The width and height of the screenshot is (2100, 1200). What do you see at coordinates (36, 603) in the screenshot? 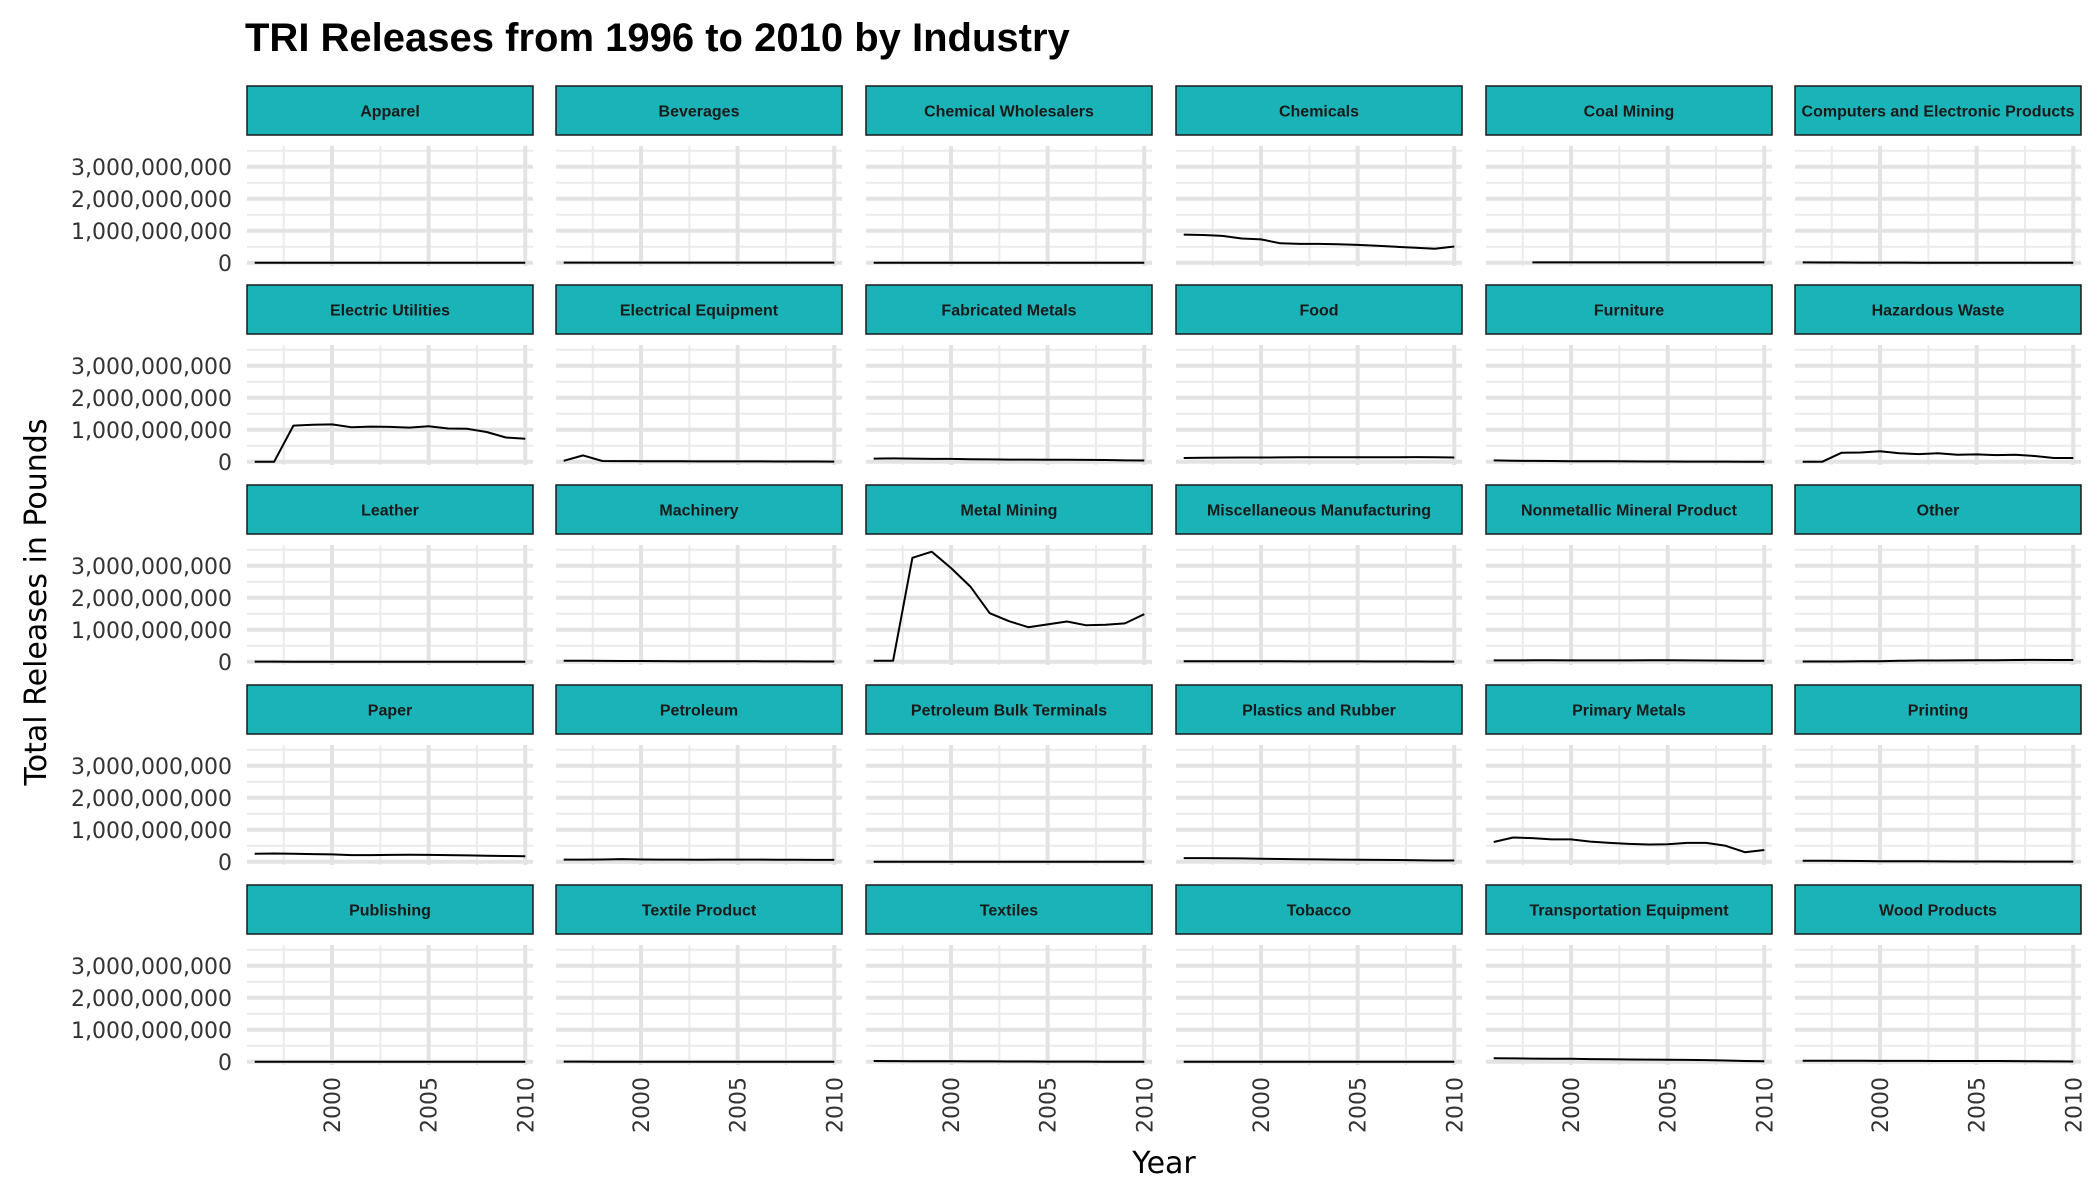
I see `y-axis-title: Total Releases in Pounds` at bounding box center [36, 603].